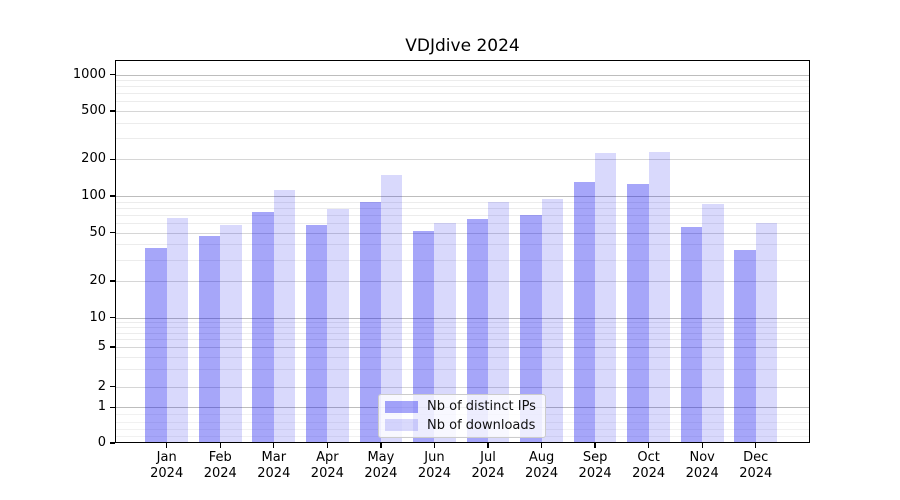 This screenshot has height=500, width=900. I want to click on x-tick-month: Nov, so click(702, 457).